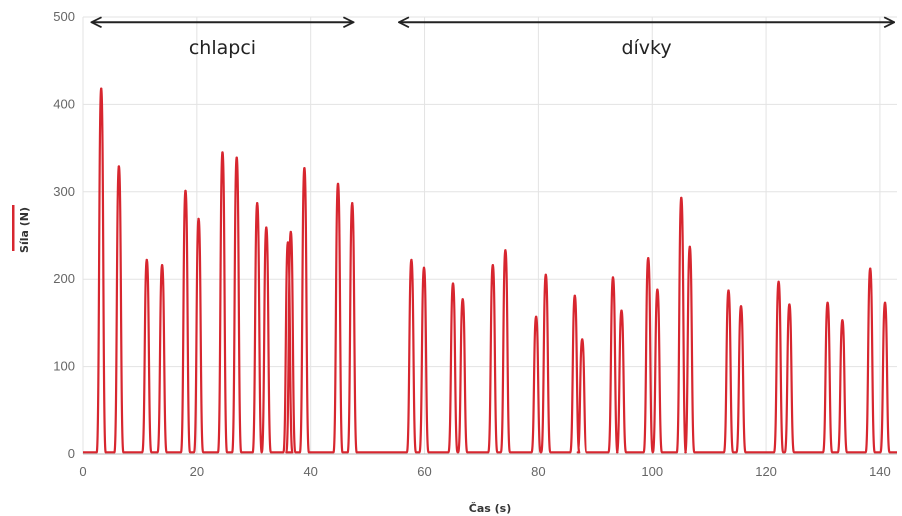 The height and width of the screenshot is (516, 902). Describe the element at coordinates (424, 471) in the screenshot. I see `x-tick-label: 60` at that location.